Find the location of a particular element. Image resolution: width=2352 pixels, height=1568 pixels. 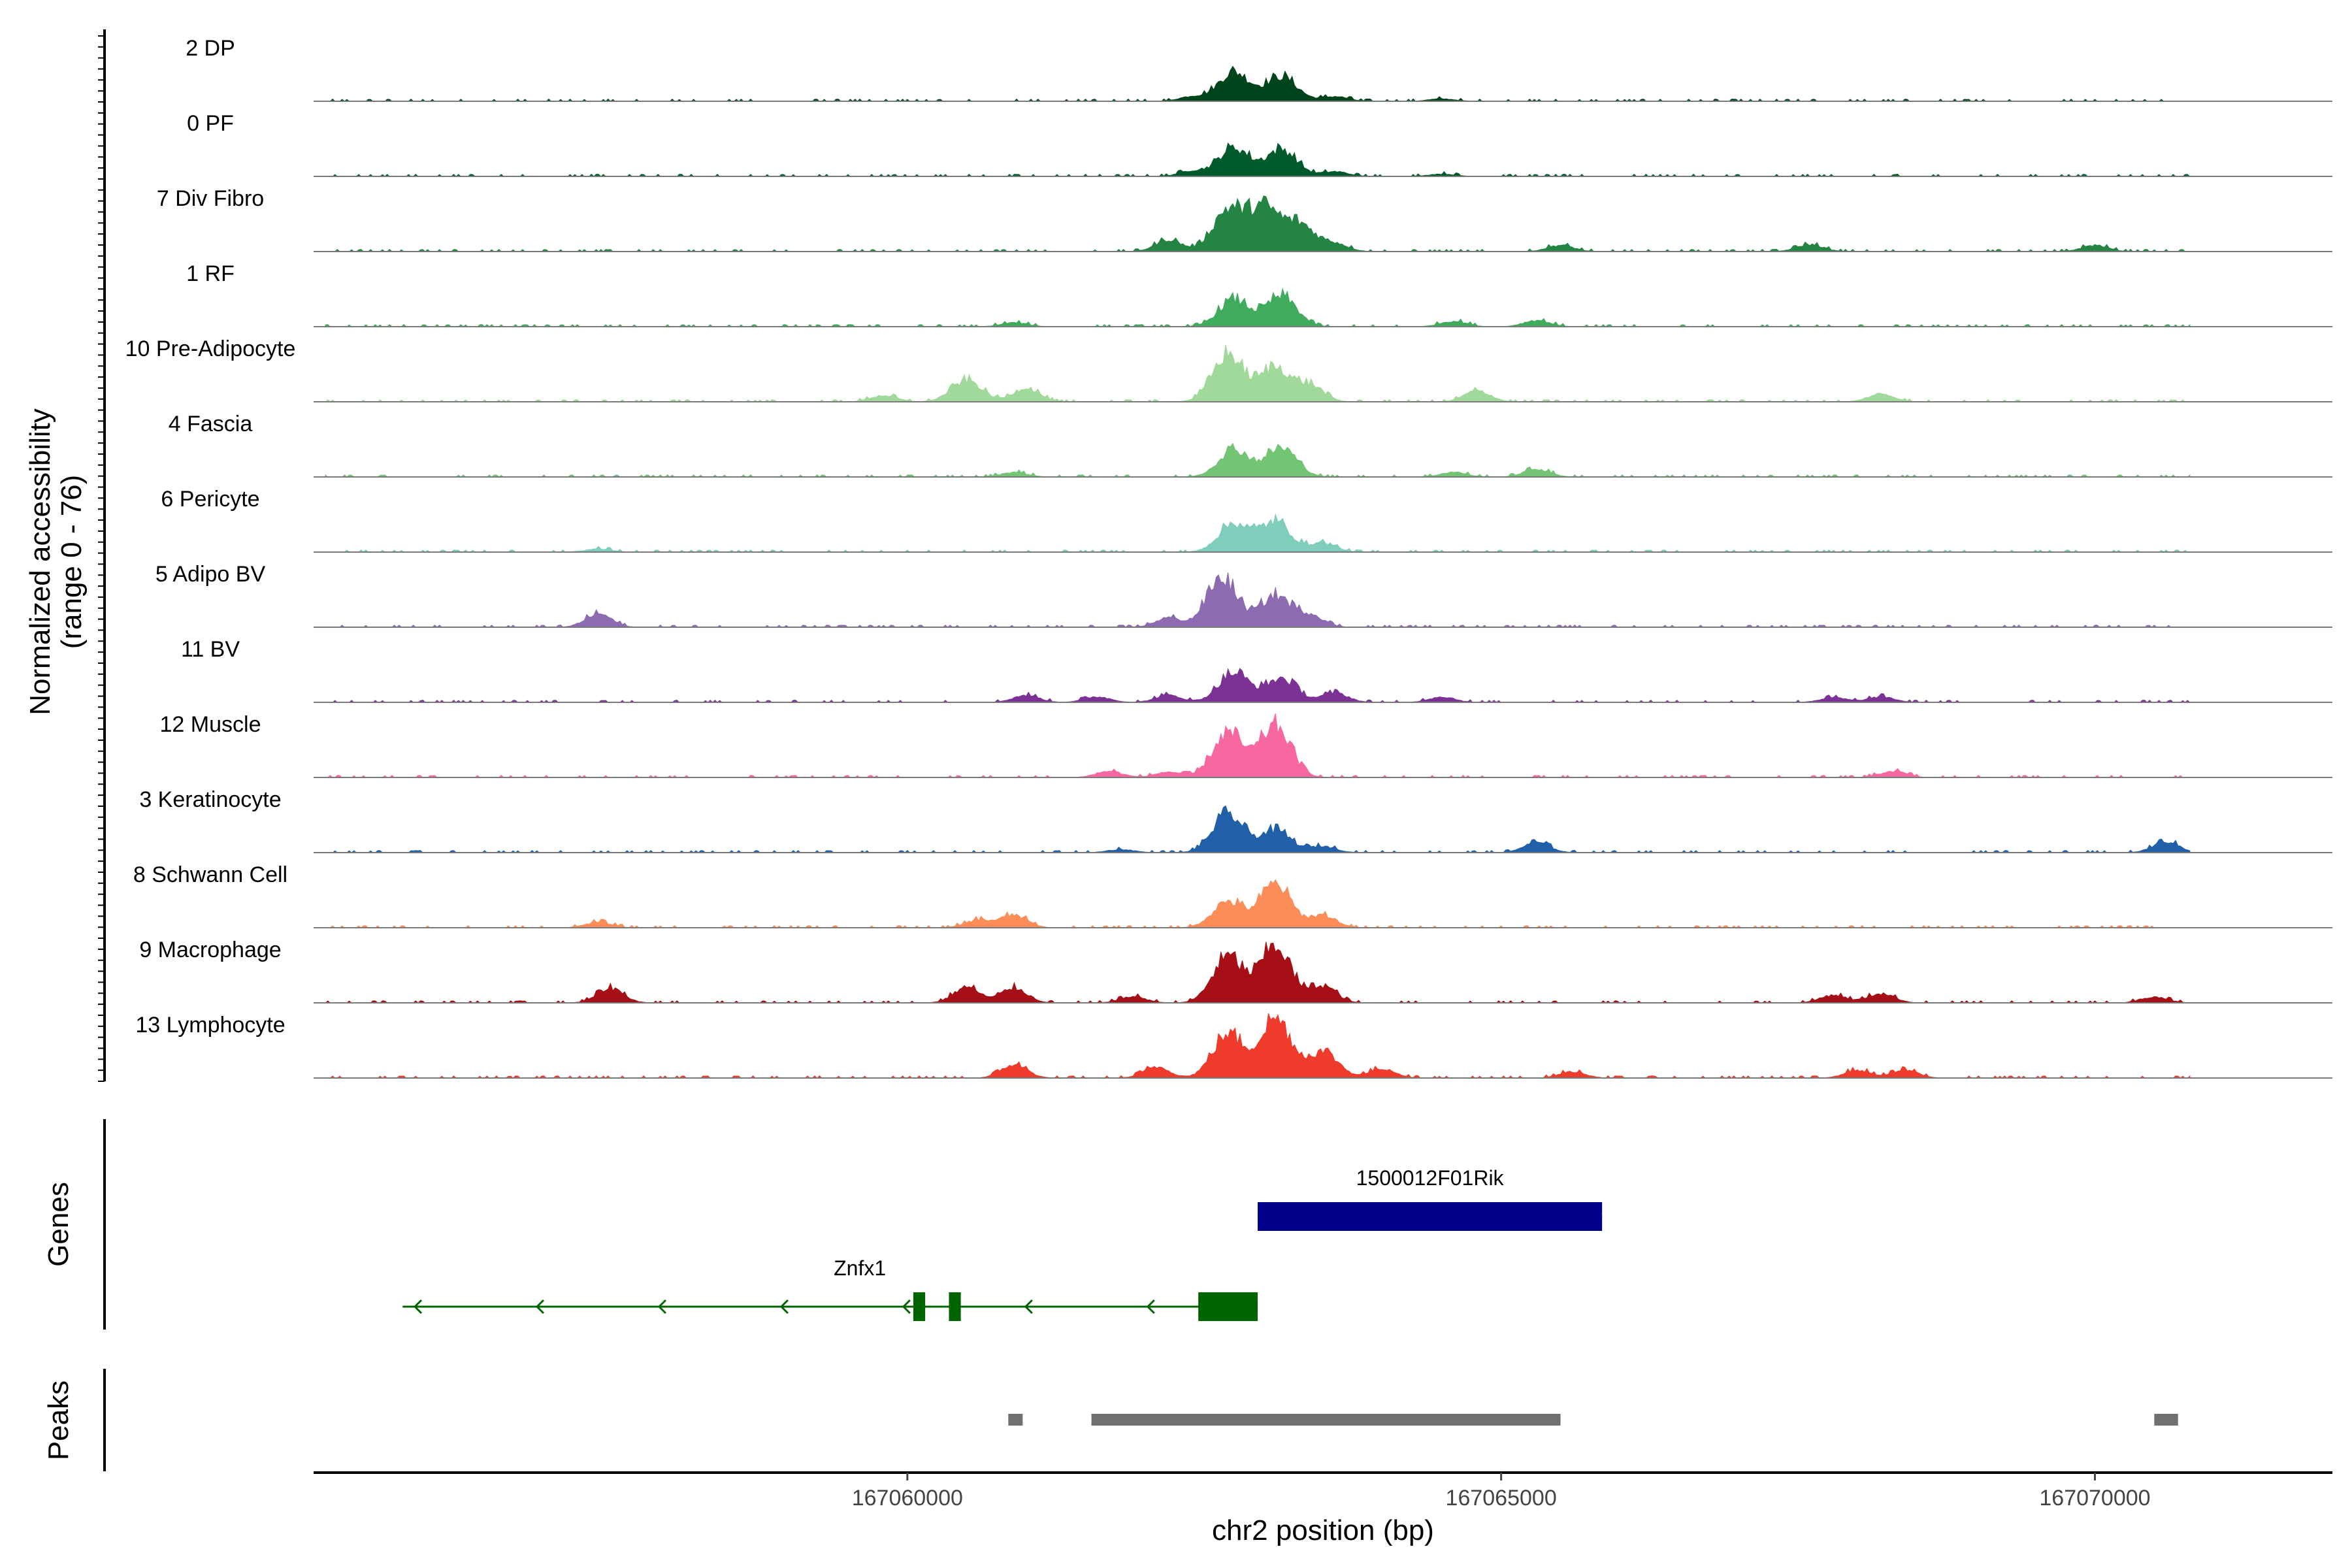

x-tick-label: 167070000 is located at coordinates (2094, 1498).